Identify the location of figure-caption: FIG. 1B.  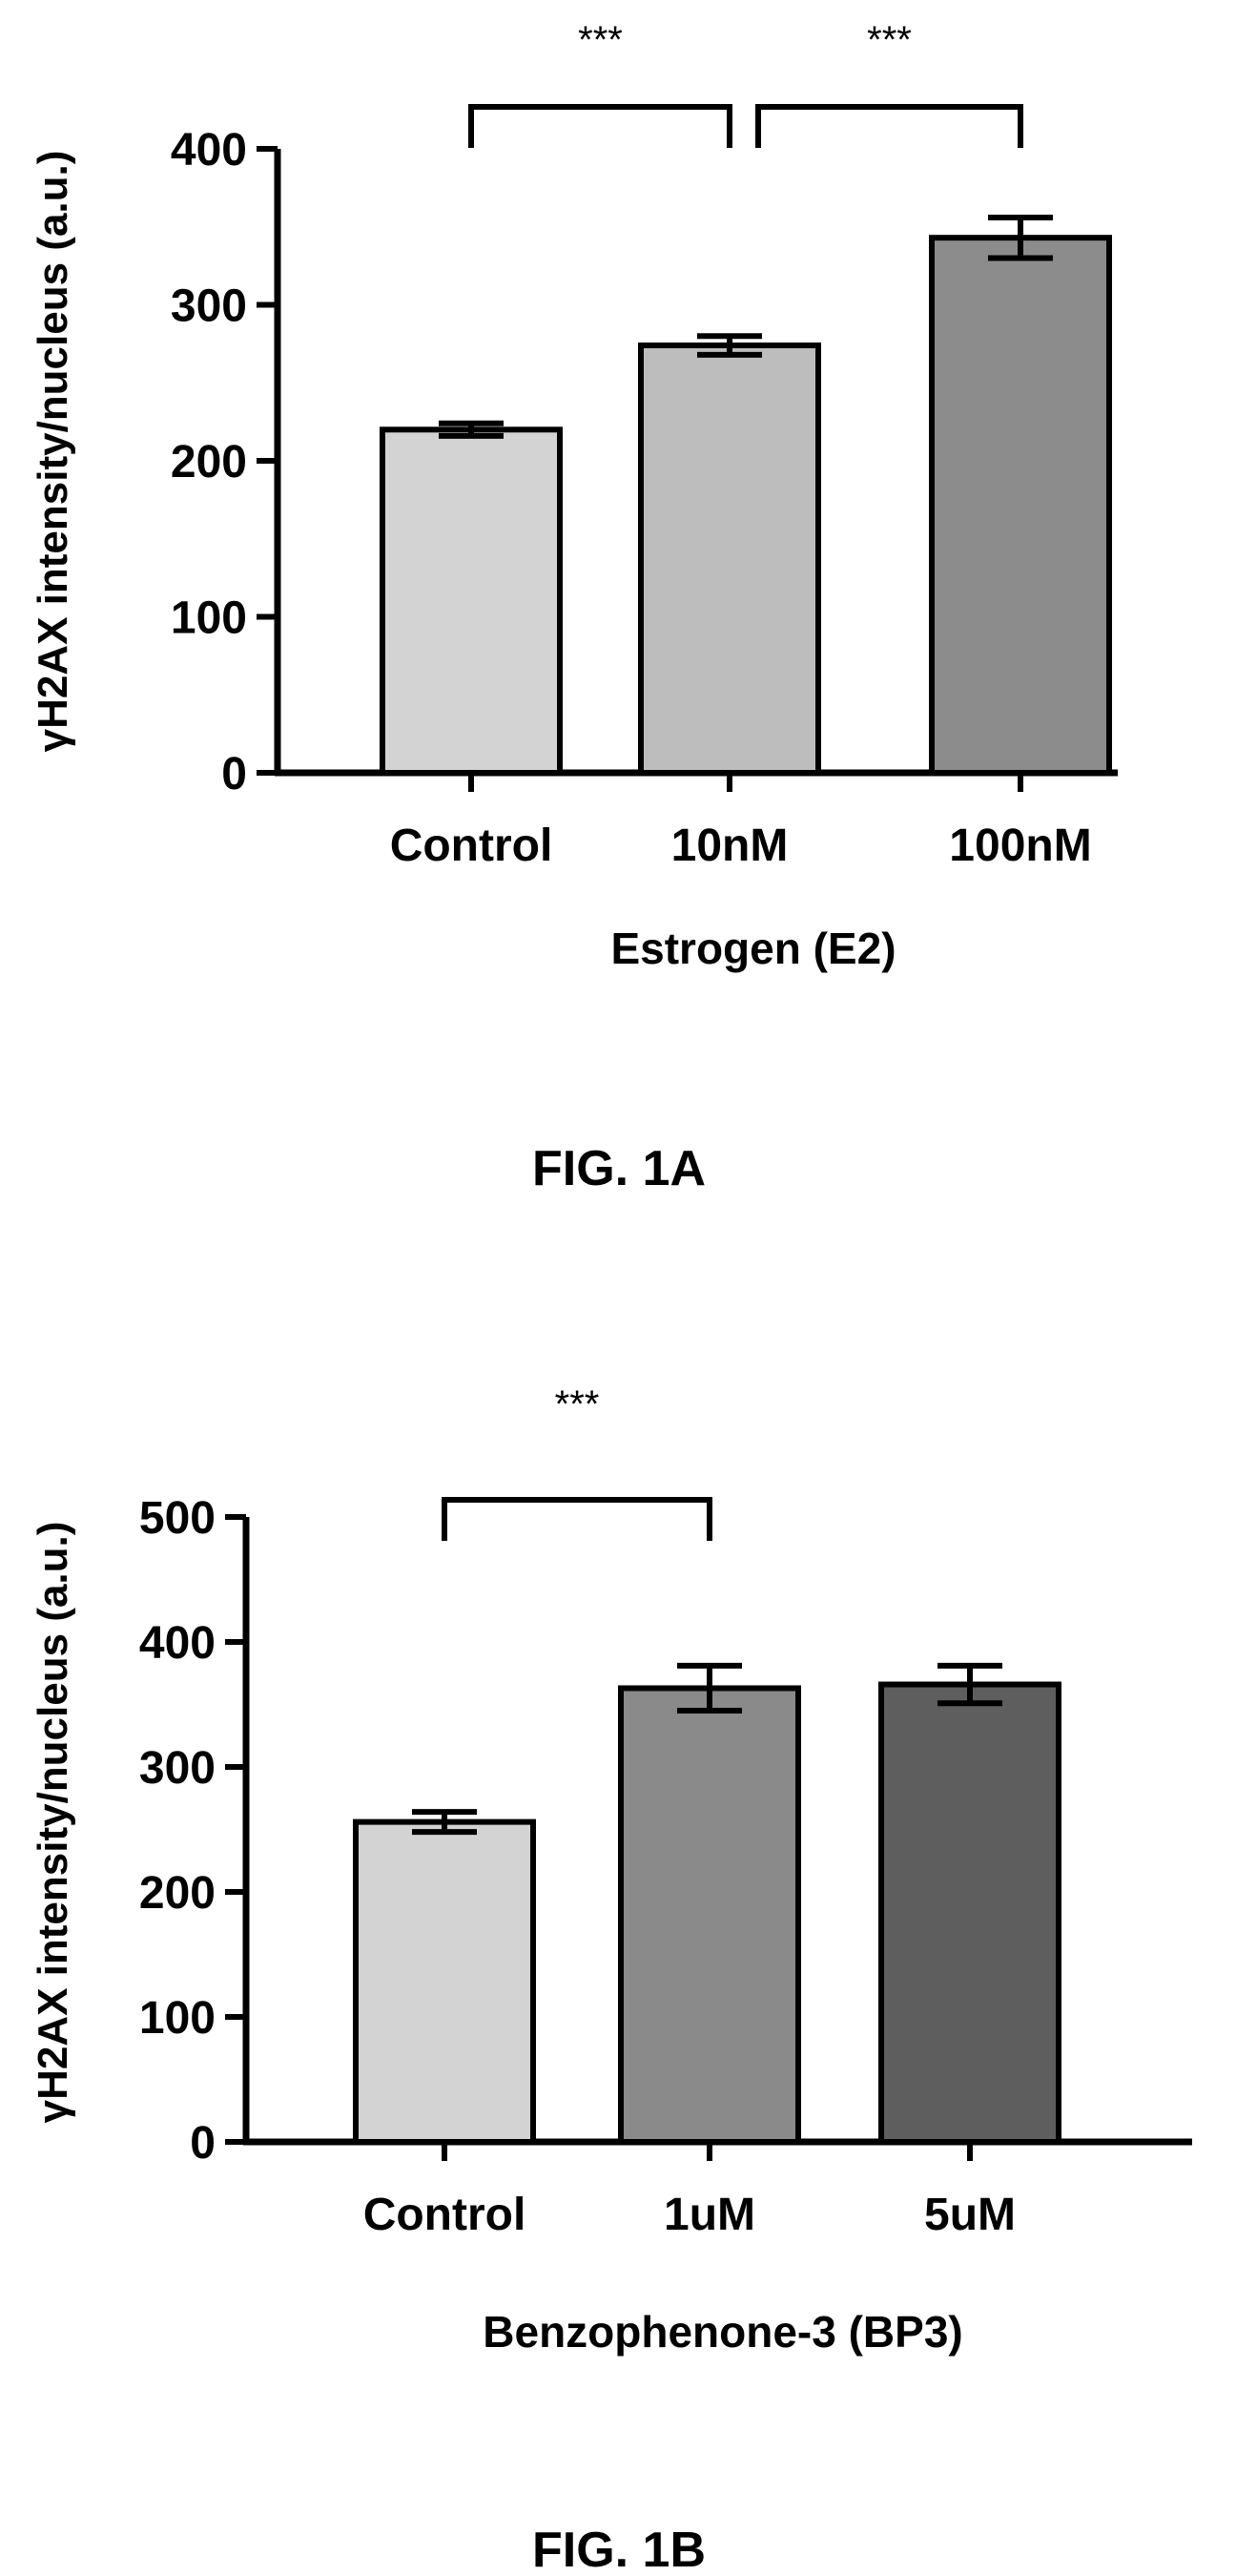
(619, 2549).